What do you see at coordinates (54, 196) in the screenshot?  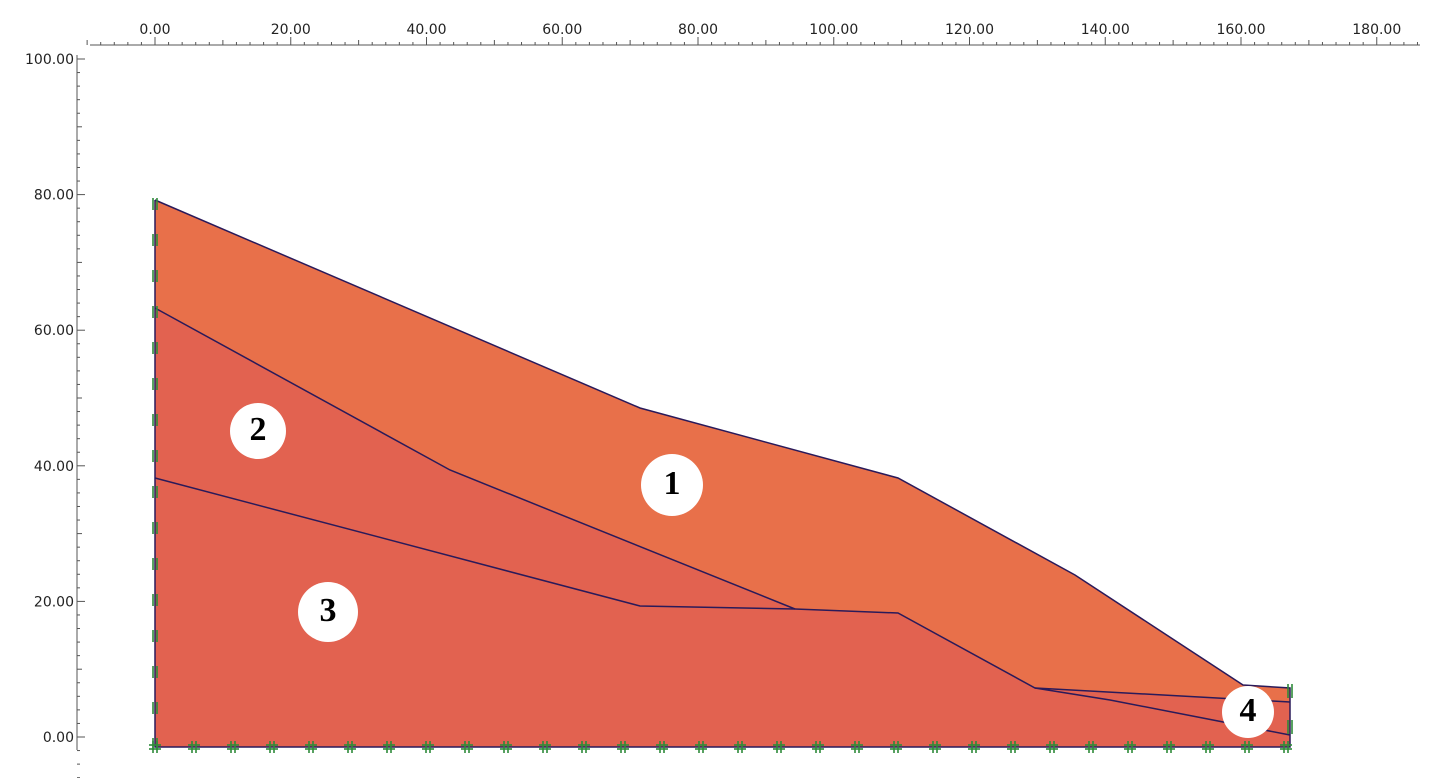 I see `y-tick-label: 80.00` at bounding box center [54, 196].